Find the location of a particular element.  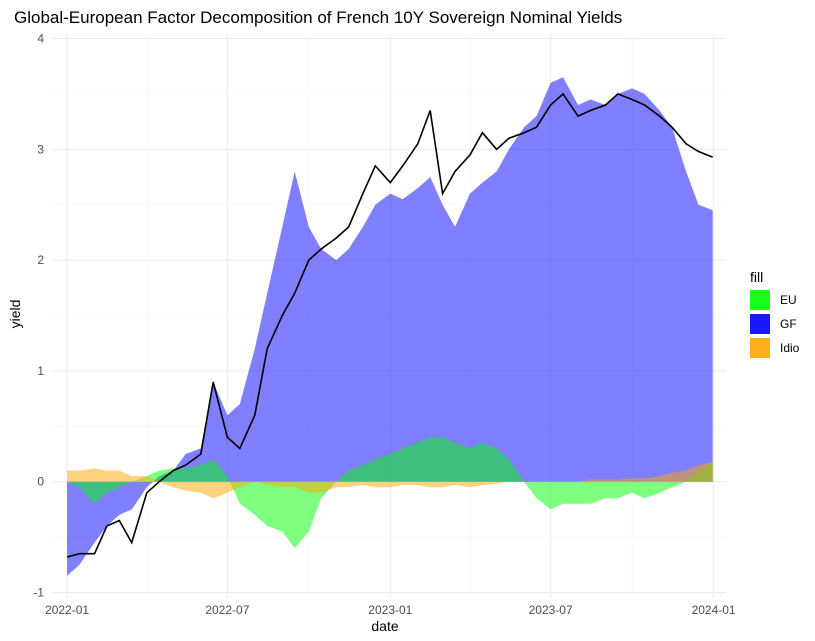

area-eu is located at coordinates (390, 493).